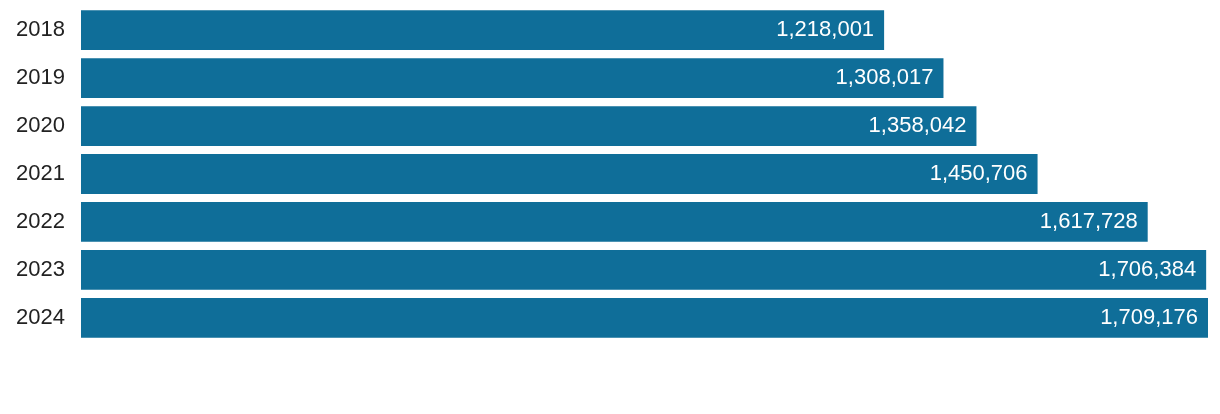  Describe the element at coordinates (40, 77) in the screenshot. I see `y-tick-label: 2019` at that location.